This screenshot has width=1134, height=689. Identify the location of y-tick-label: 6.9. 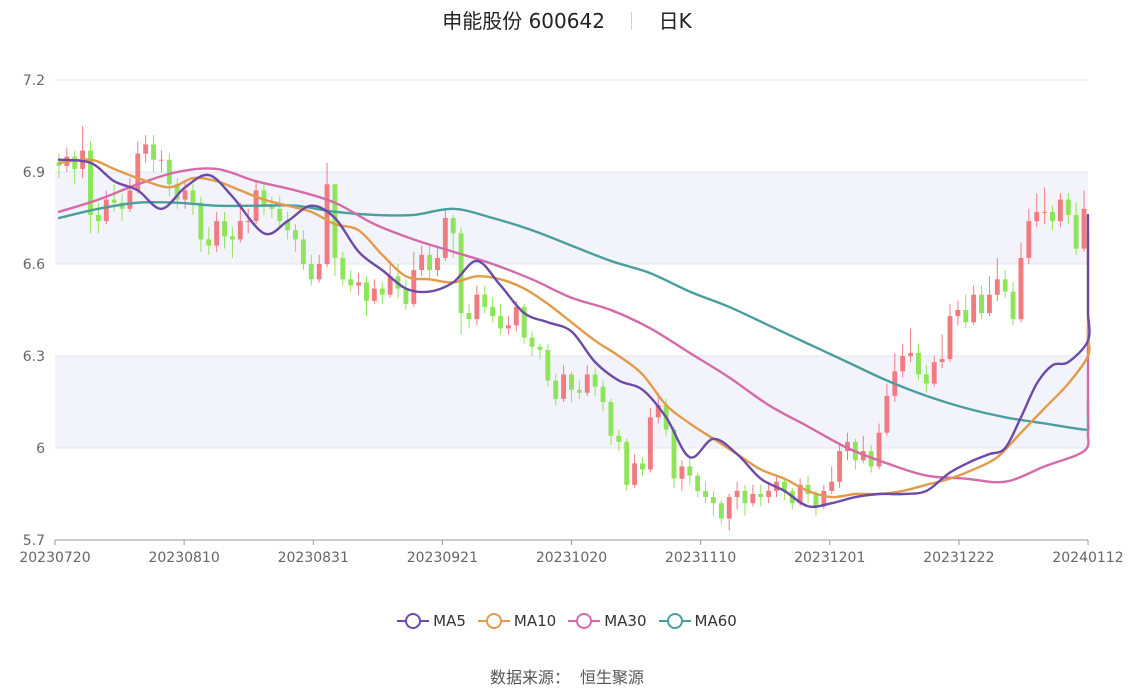
(34, 173).